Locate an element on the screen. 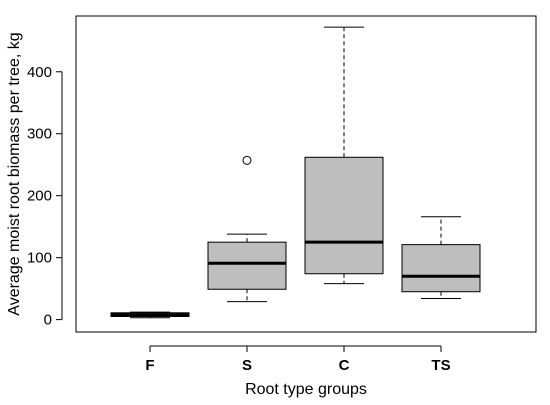 The height and width of the screenshot is (405, 550). y-tick-label-300: 300 is located at coordinates (39, 134).